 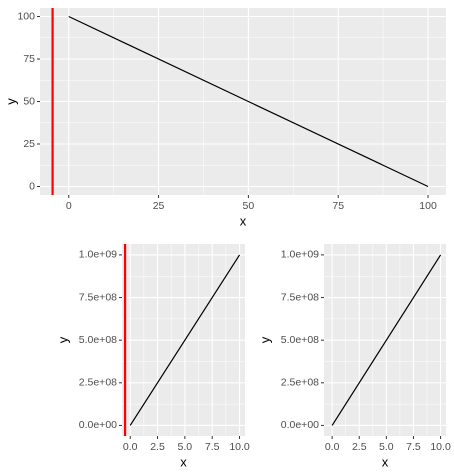 I want to click on x-tick-label: 100, so click(x=428, y=206).